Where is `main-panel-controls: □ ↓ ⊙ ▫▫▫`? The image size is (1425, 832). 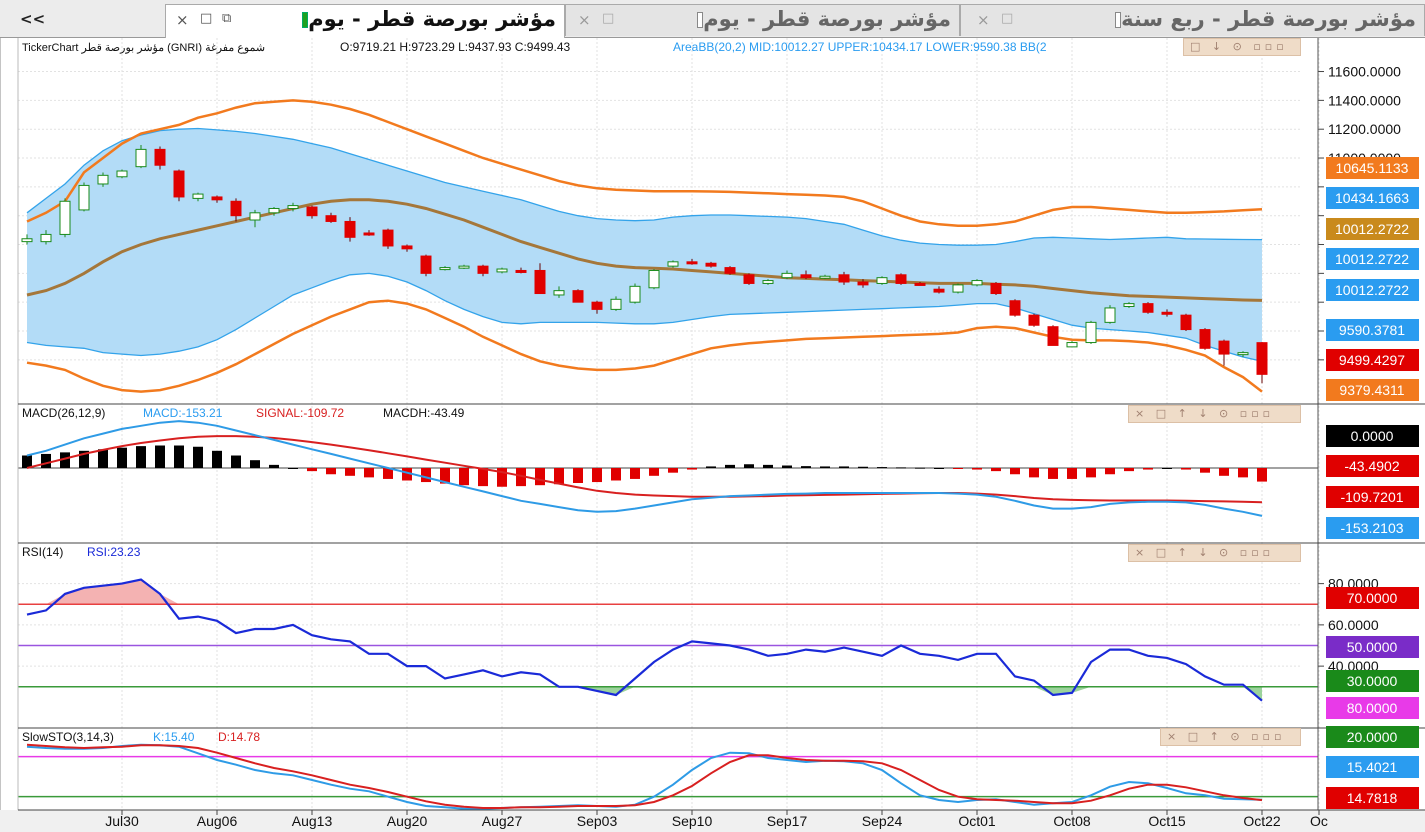
main-panel-controls: □ ↓ ⊙ ▫▫▫ is located at coordinates (1242, 47).